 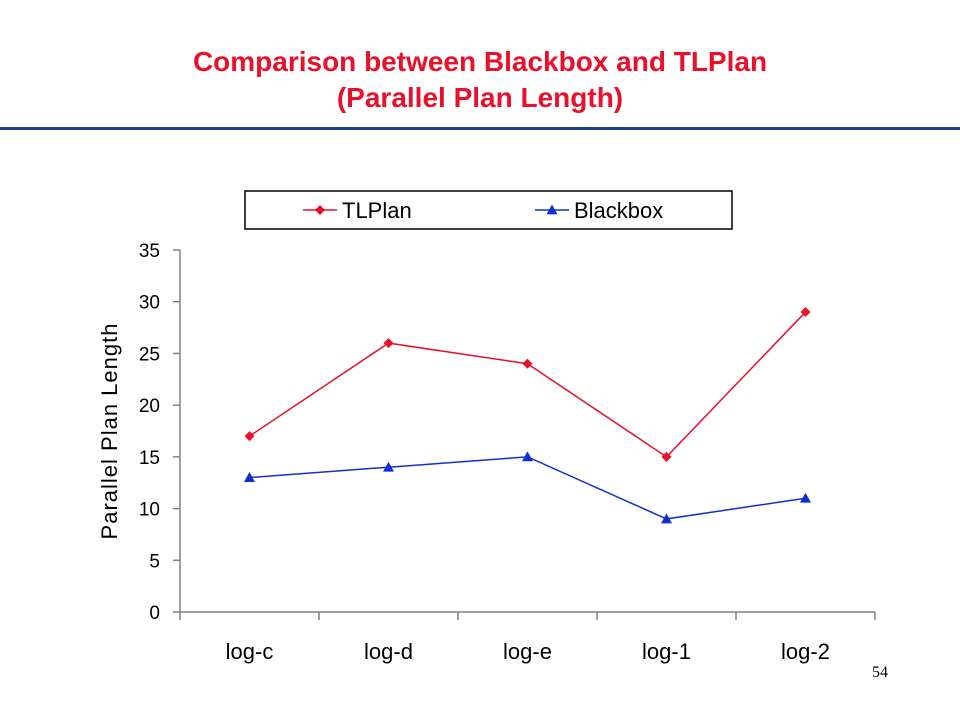 I want to click on x-tick-label: log-2, so click(x=805, y=651).